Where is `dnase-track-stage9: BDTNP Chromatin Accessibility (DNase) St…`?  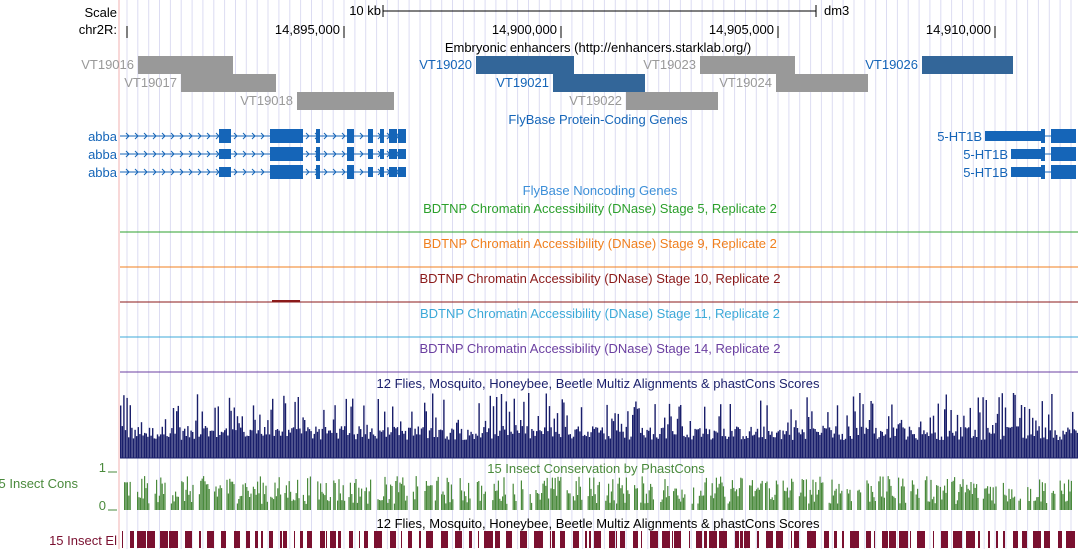 dnase-track-stage9: BDTNP Chromatin Accessibility (DNase) St… is located at coordinates (599, 252).